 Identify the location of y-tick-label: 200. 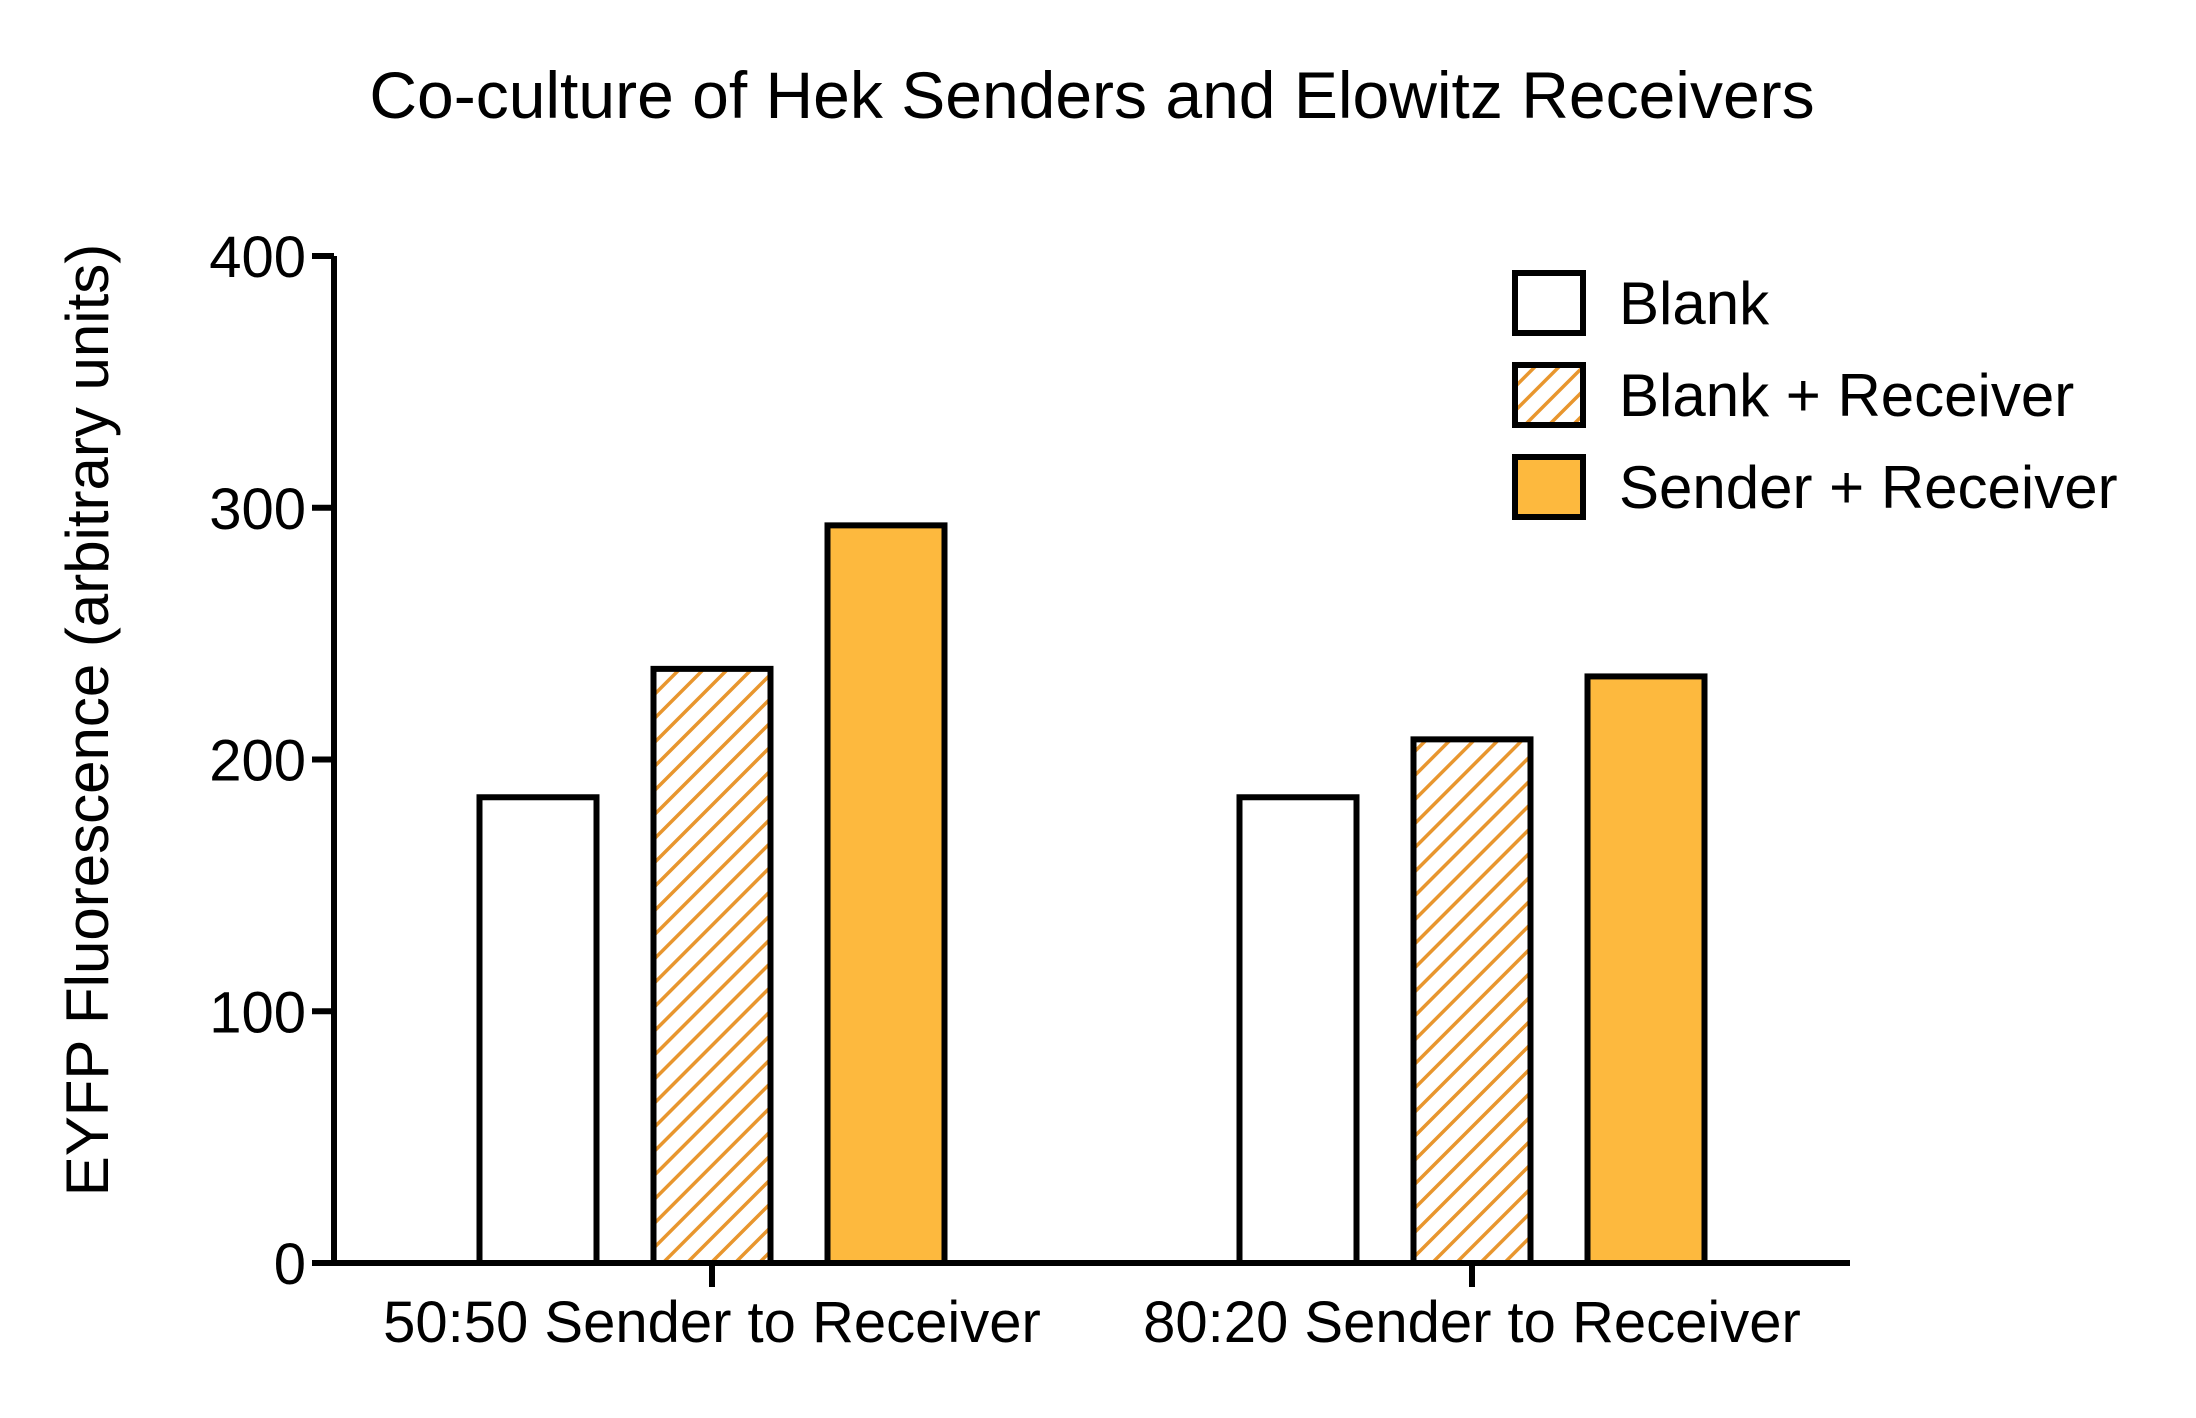
(257, 761).